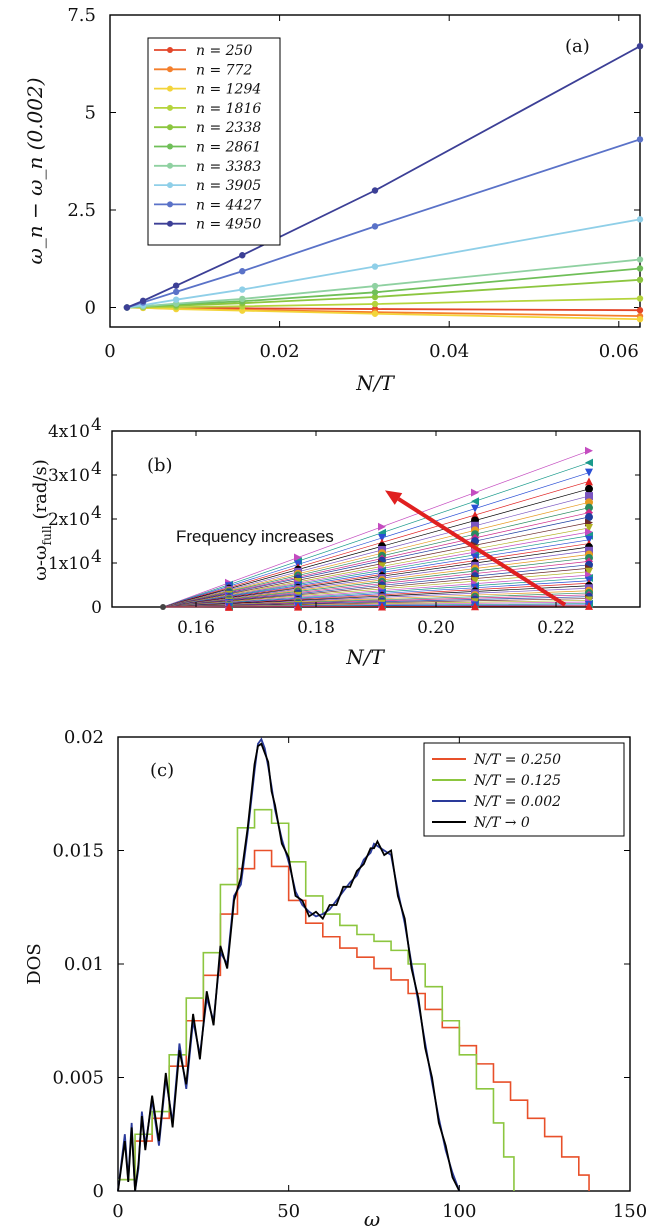 This screenshot has width=656, height=1230. Describe the element at coordinates (517, 781) in the screenshot. I see `panel-c-legend-label: N/T = 0.125` at that location.